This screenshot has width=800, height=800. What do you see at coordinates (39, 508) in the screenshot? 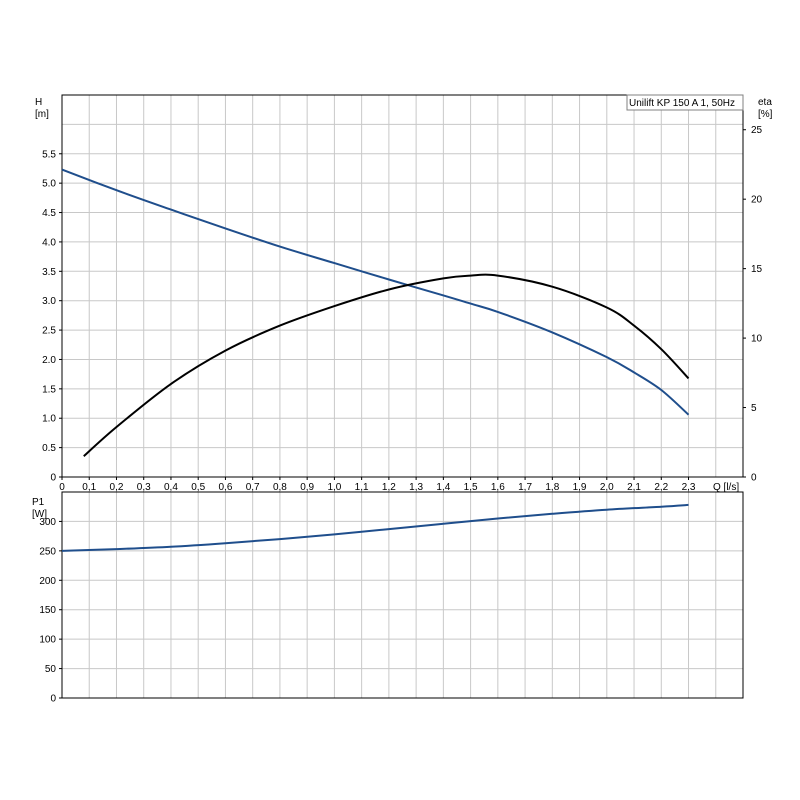
I see `bottom-left-axis-label: P1 [W]` at bounding box center [39, 508].